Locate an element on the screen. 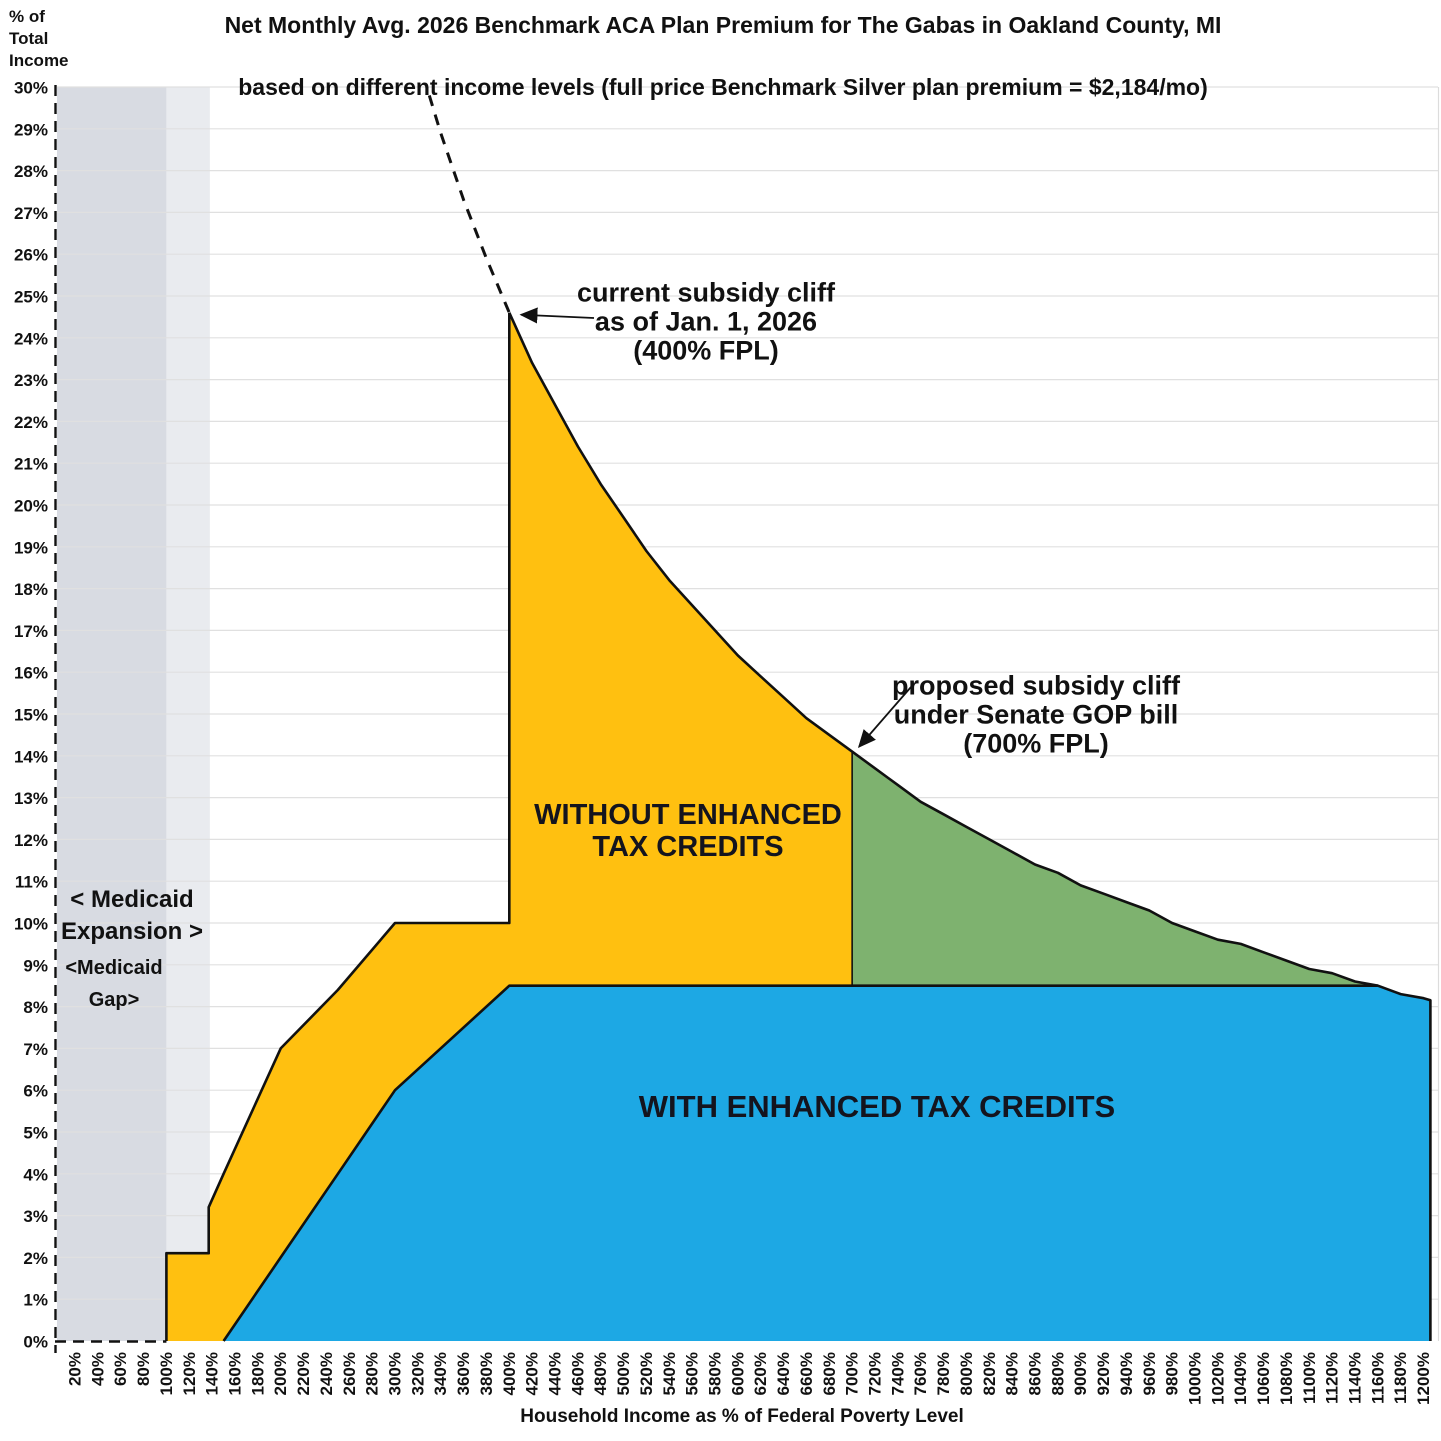 The height and width of the screenshot is (1441, 1441). x-tick-label: 440% is located at coordinates (555, 1373).